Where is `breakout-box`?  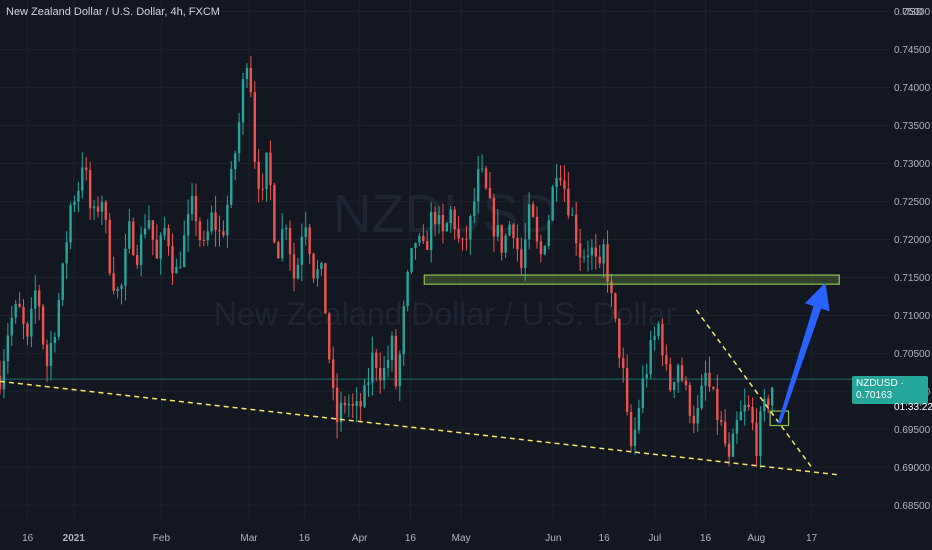 breakout-box is located at coordinates (779, 418).